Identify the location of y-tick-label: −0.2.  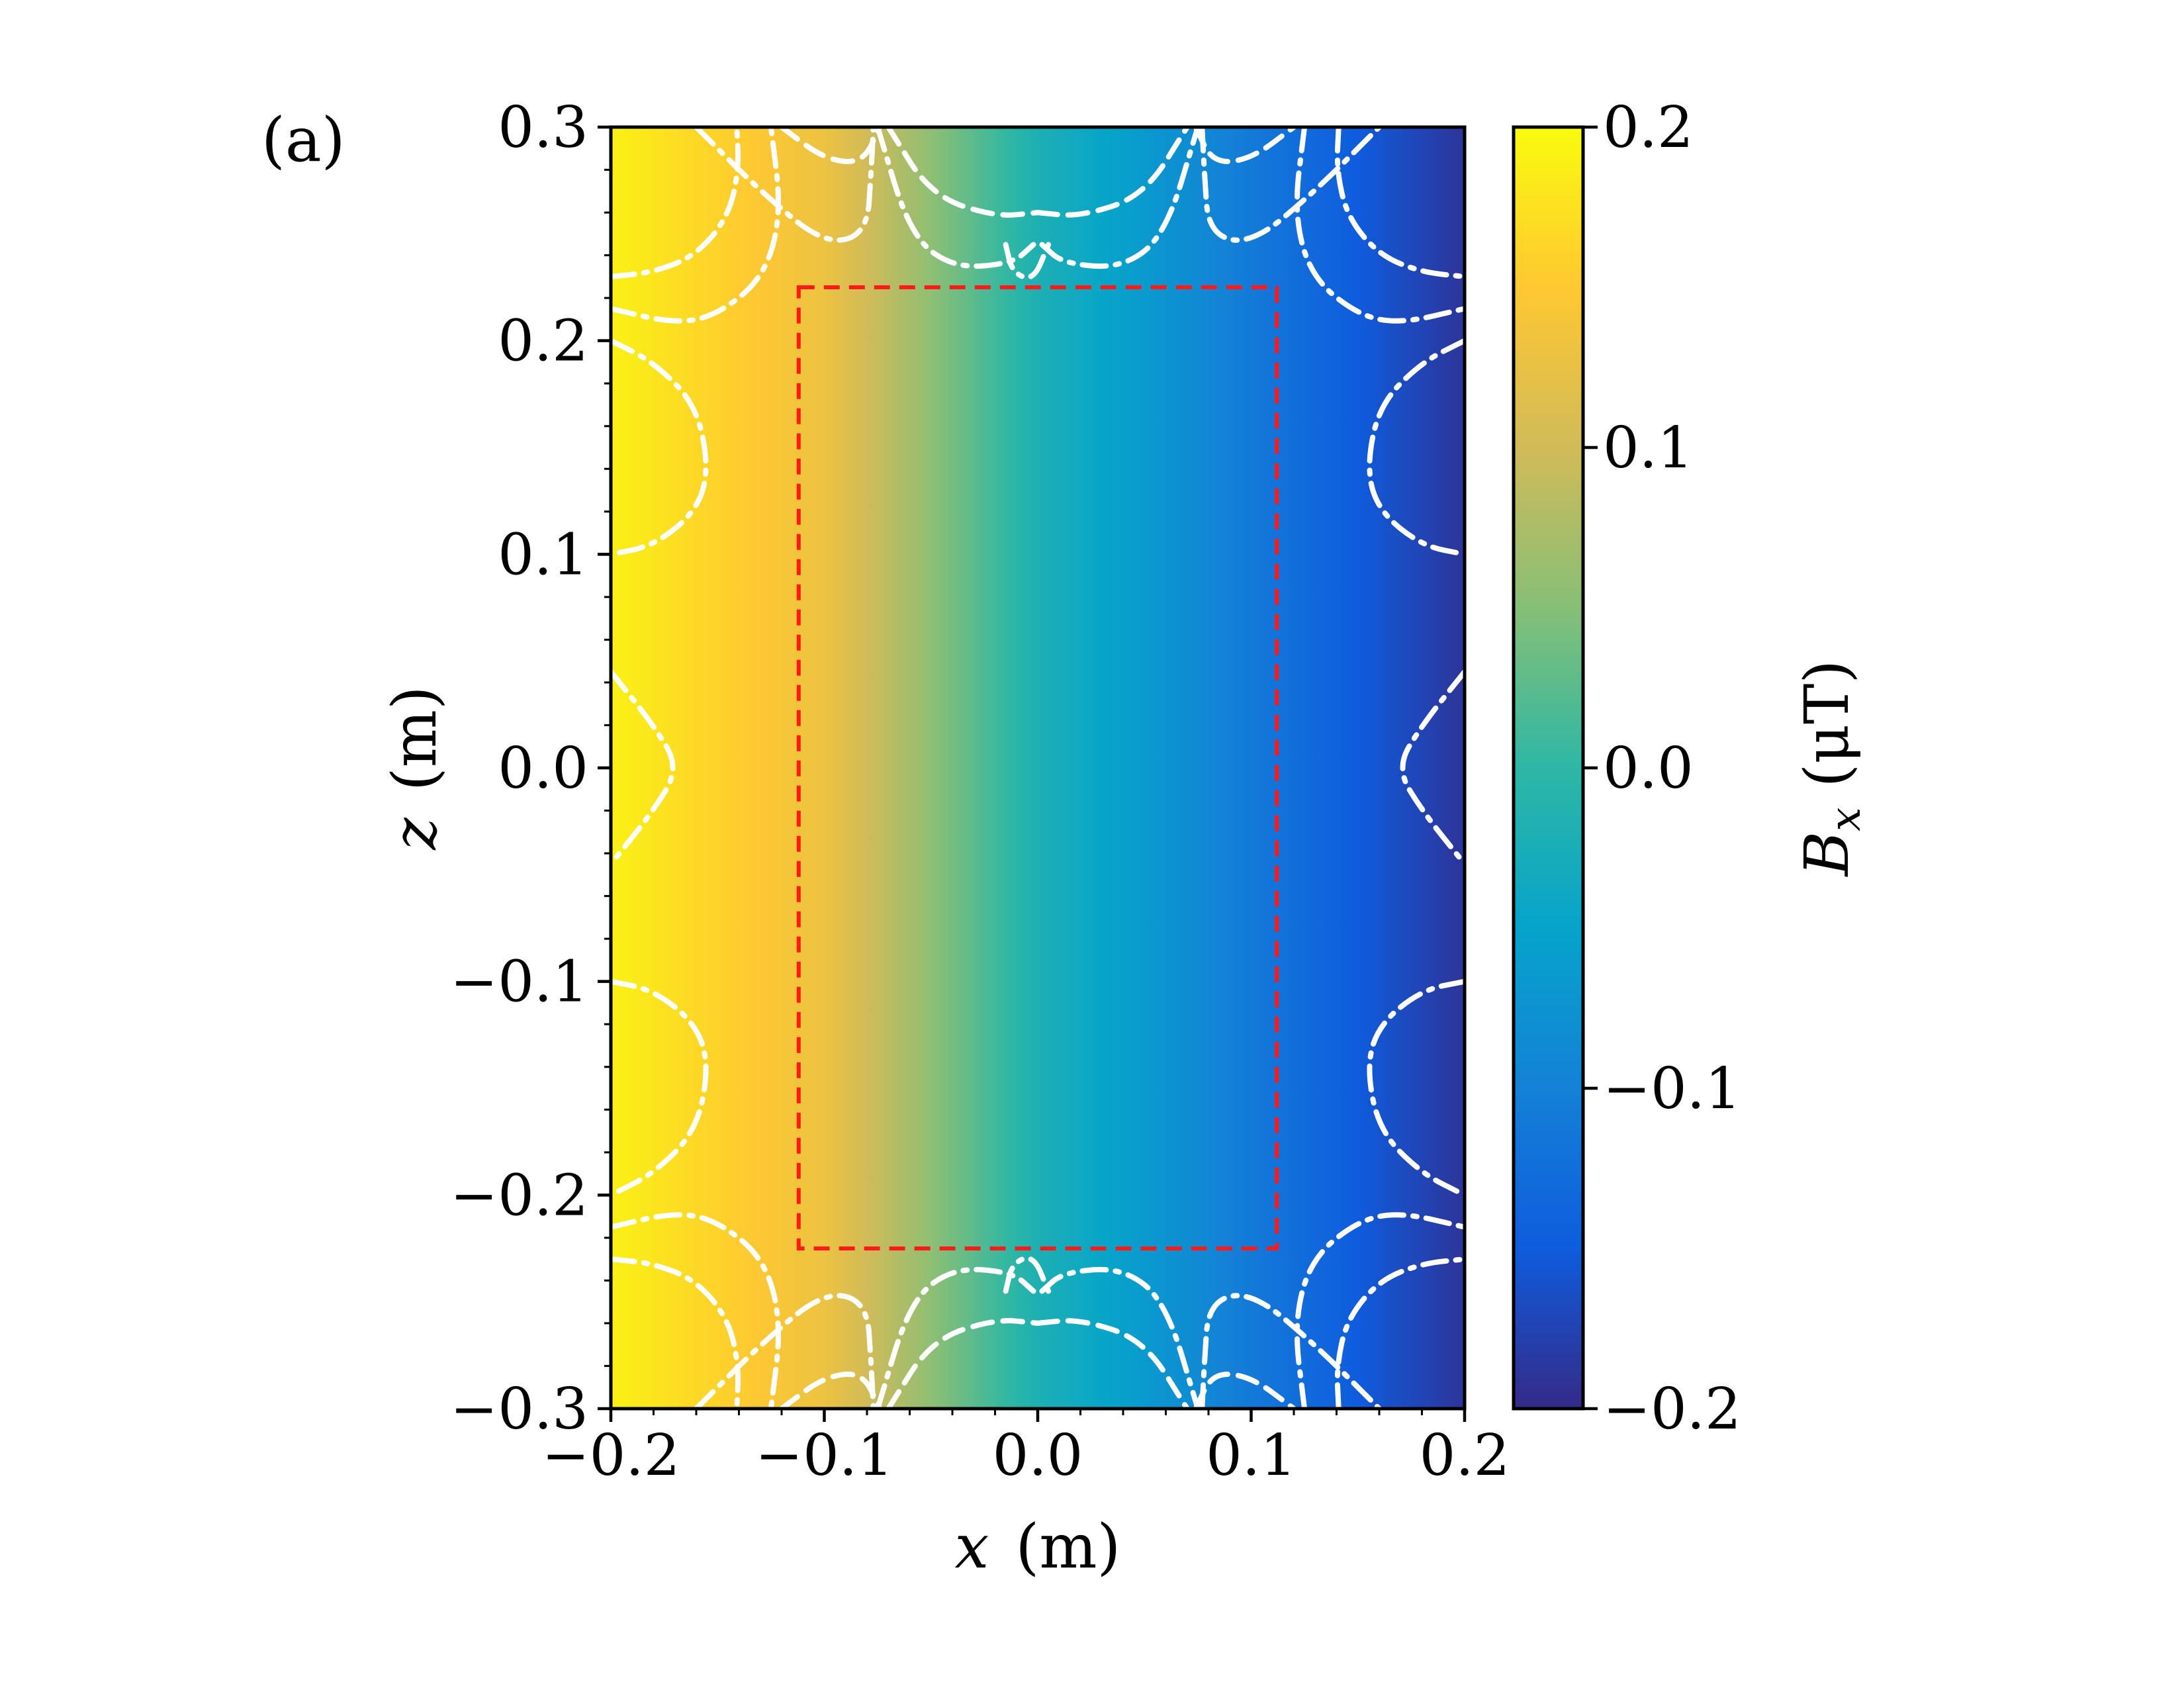
(519, 1195).